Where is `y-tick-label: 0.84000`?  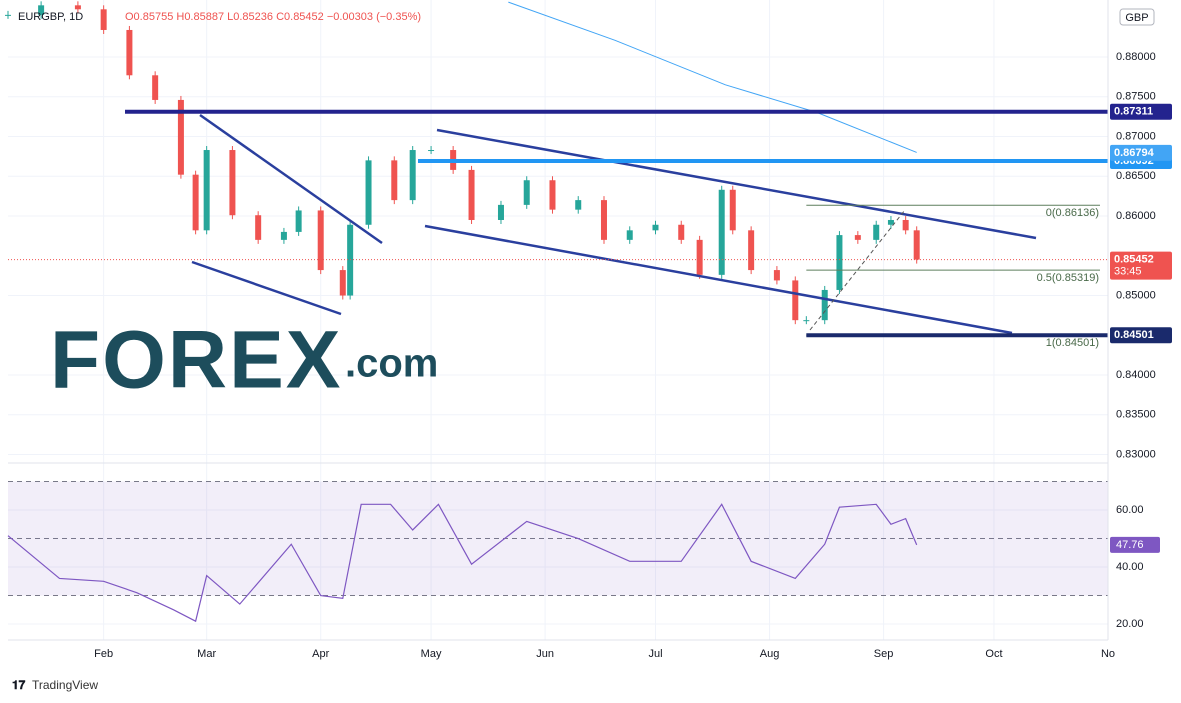
y-tick-label: 0.84000 is located at coordinates (1136, 375).